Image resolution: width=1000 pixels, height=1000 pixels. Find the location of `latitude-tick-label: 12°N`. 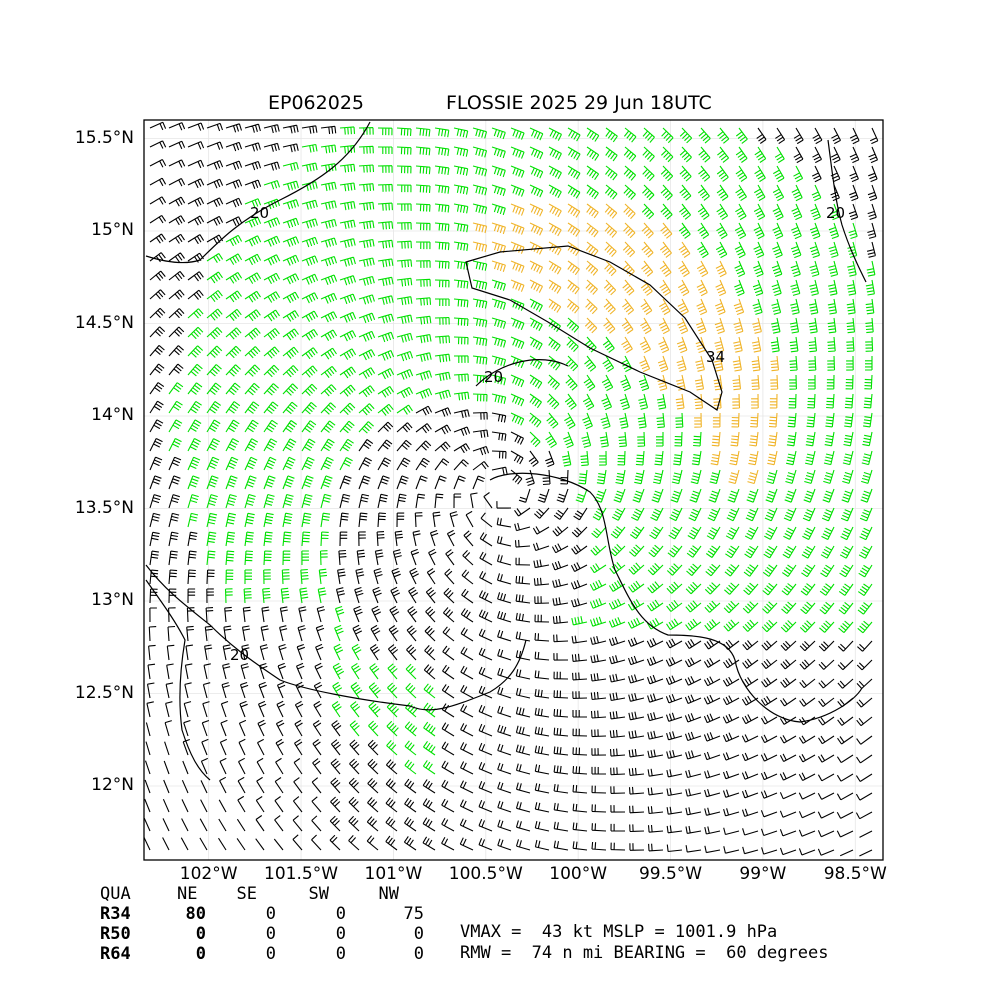

latitude-tick-label: 12°N is located at coordinates (112, 785).